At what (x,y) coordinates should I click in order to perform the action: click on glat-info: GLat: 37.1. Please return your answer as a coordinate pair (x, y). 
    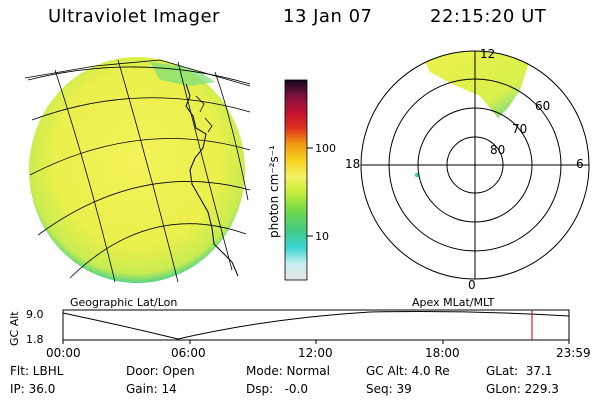
    Looking at the image, I should click on (519, 371).